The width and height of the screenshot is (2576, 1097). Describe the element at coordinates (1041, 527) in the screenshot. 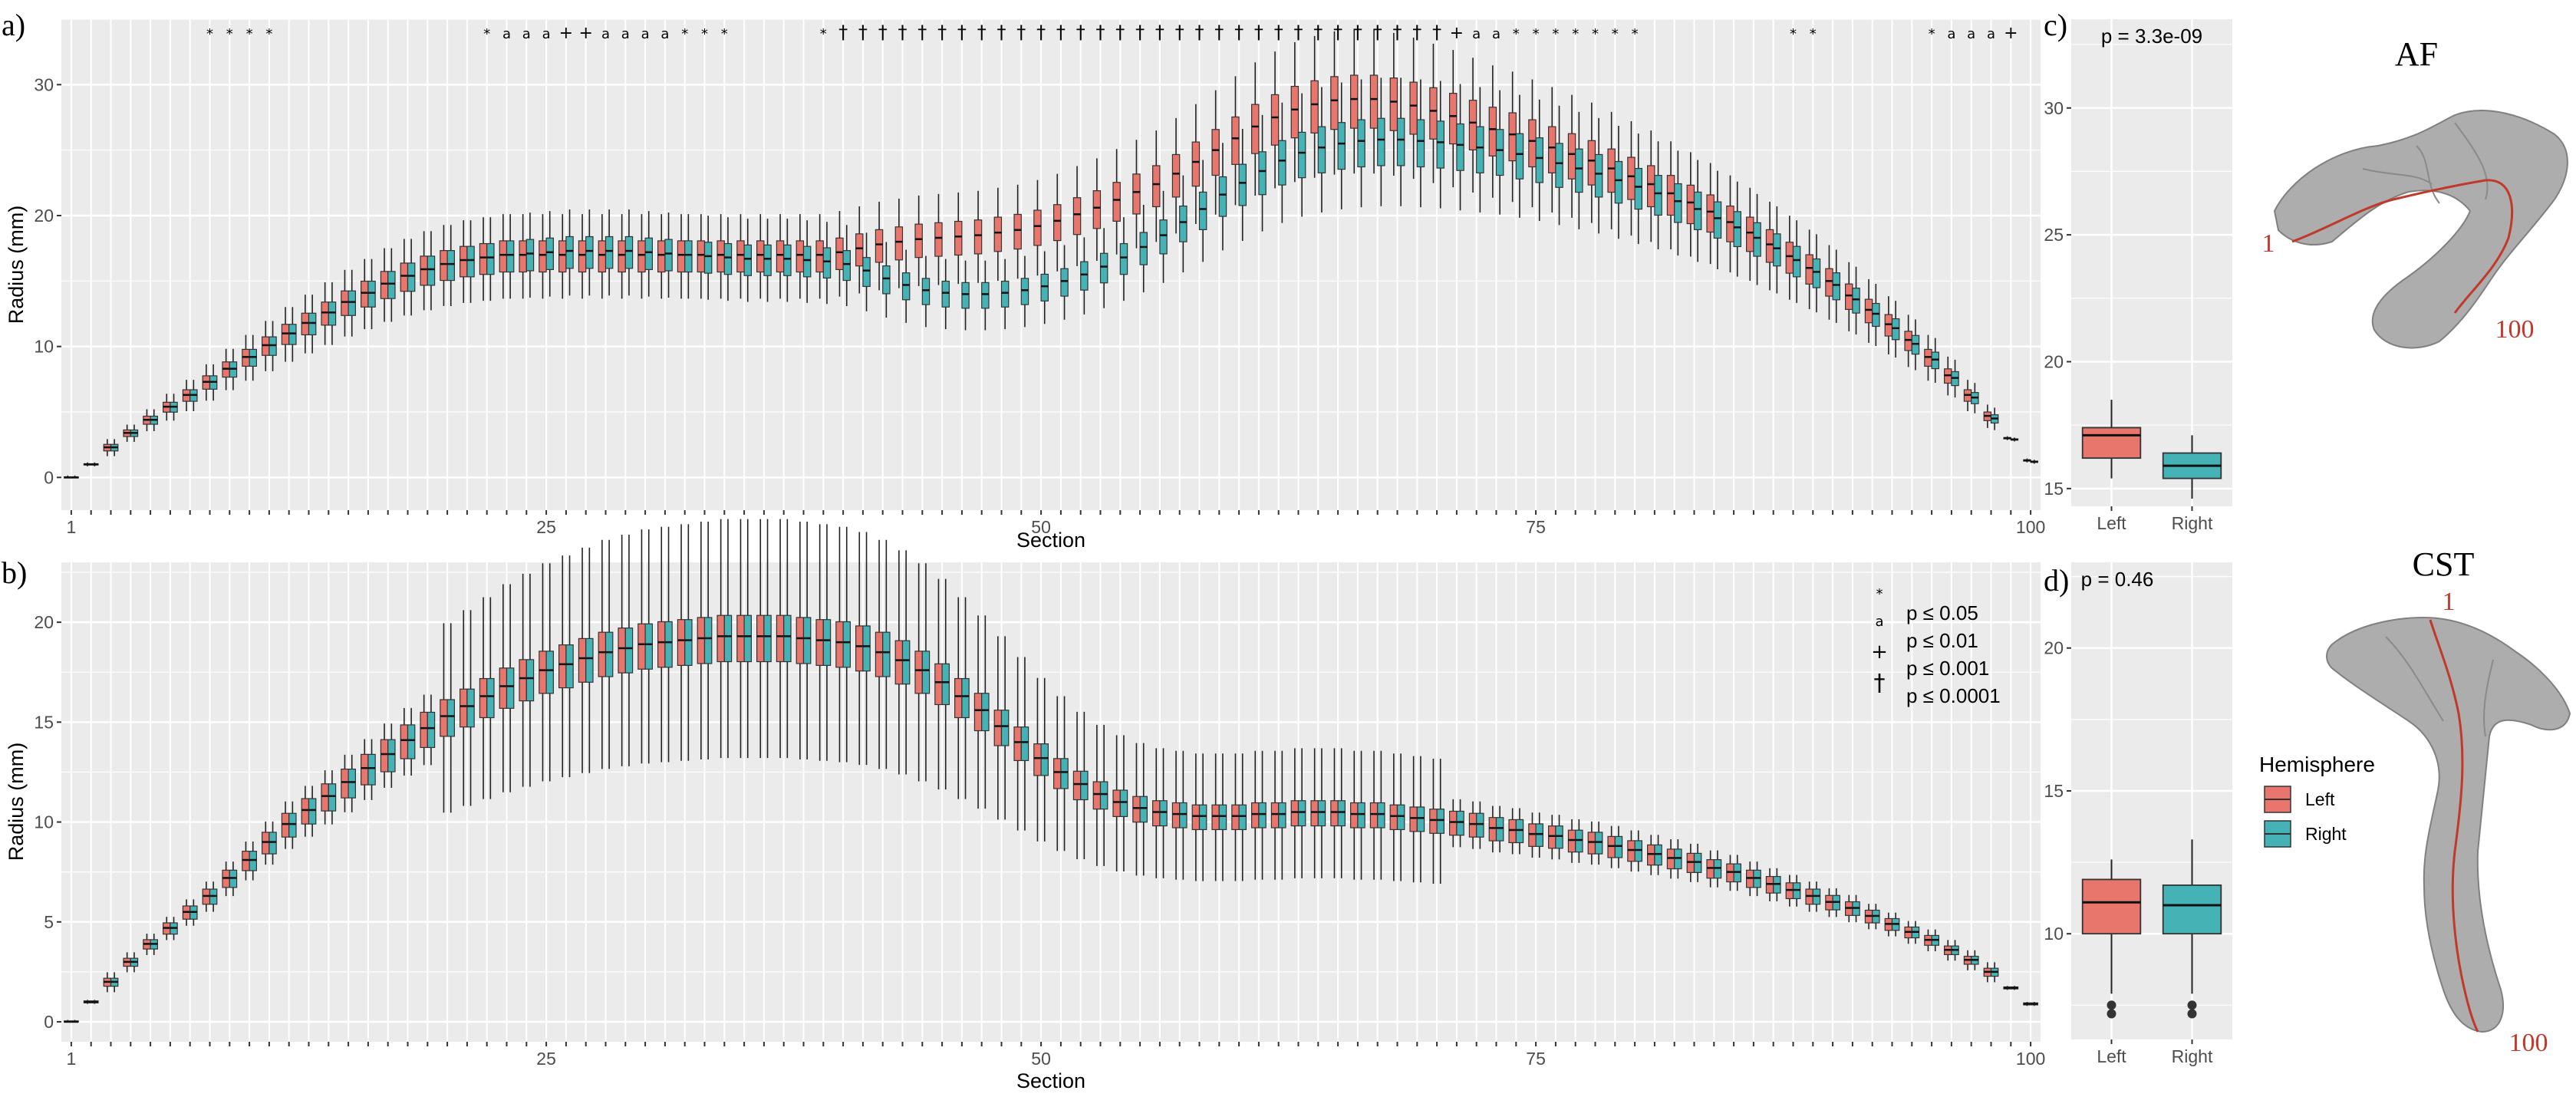

I see `x-tick-label: 50` at that location.